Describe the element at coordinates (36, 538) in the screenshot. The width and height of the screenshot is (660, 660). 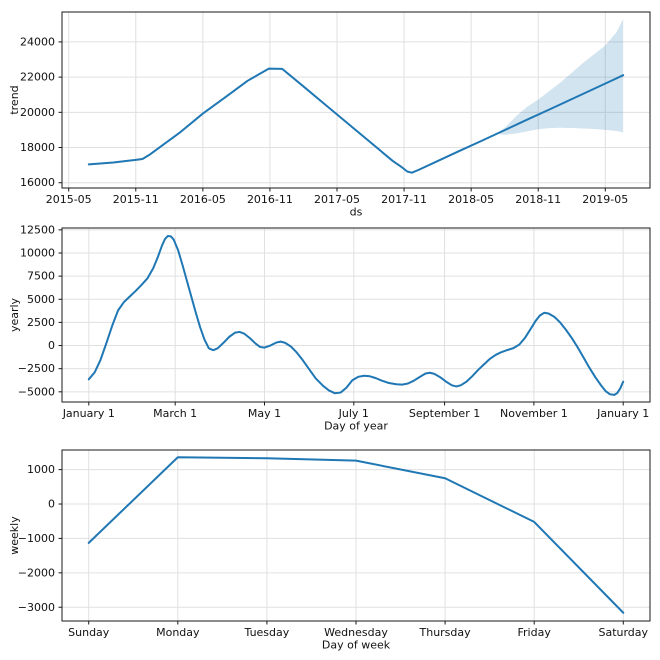
I see `weekly-y-tick-label: −1000` at that location.